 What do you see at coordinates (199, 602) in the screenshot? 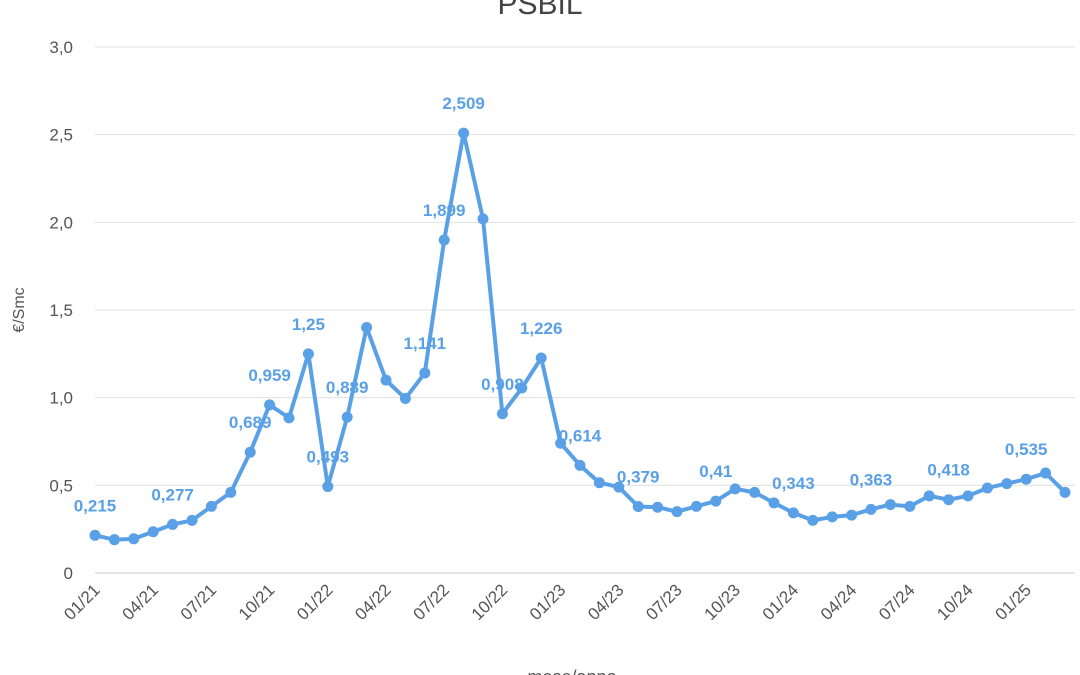
I see `x-tick-label: 07/21` at bounding box center [199, 602].